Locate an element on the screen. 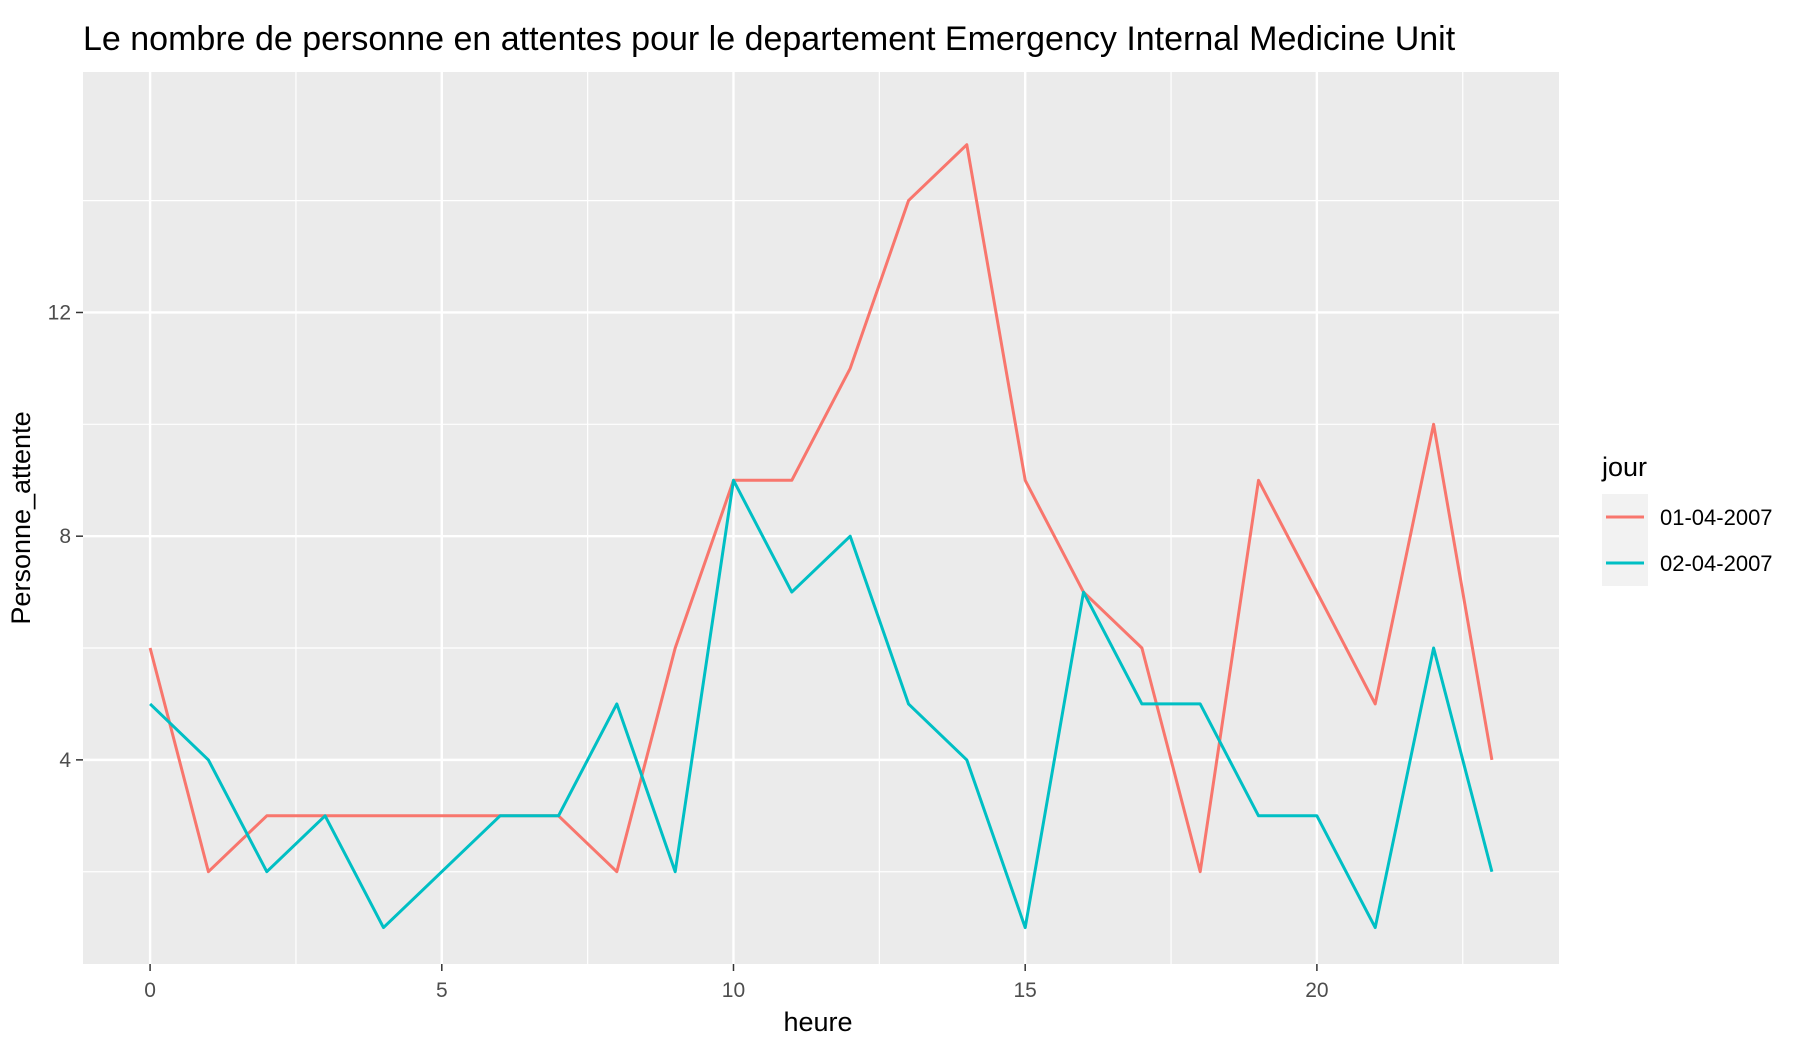 The width and height of the screenshot is (1796, 1041). y-tick-label: 12 is located at coordinates (59, 312).